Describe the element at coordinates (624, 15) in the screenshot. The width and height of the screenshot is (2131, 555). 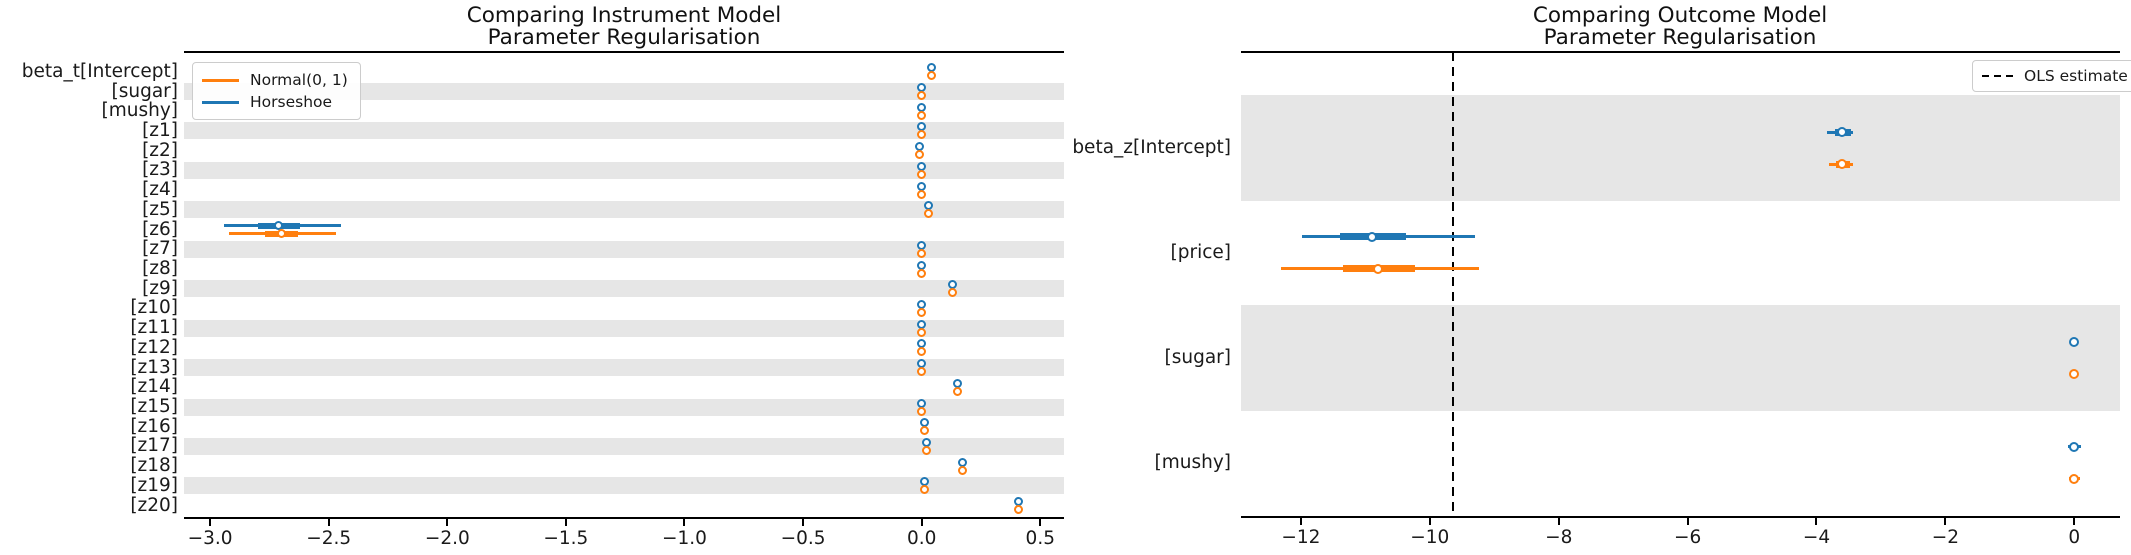
I see `title-line: Comparing Instrument Model` at that location.